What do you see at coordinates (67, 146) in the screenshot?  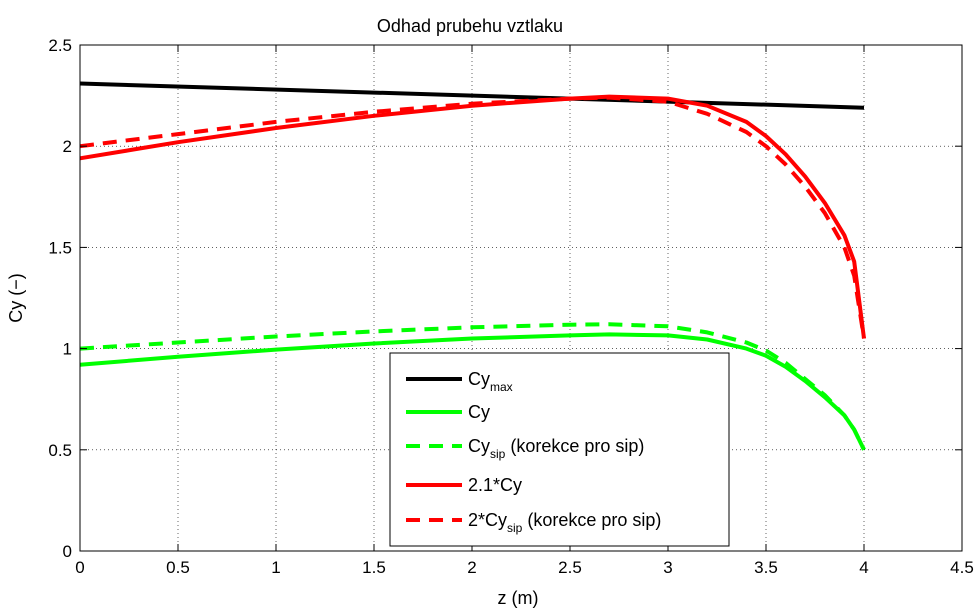 I see `y-tick-label: 2` at bounding box center [67, 146].